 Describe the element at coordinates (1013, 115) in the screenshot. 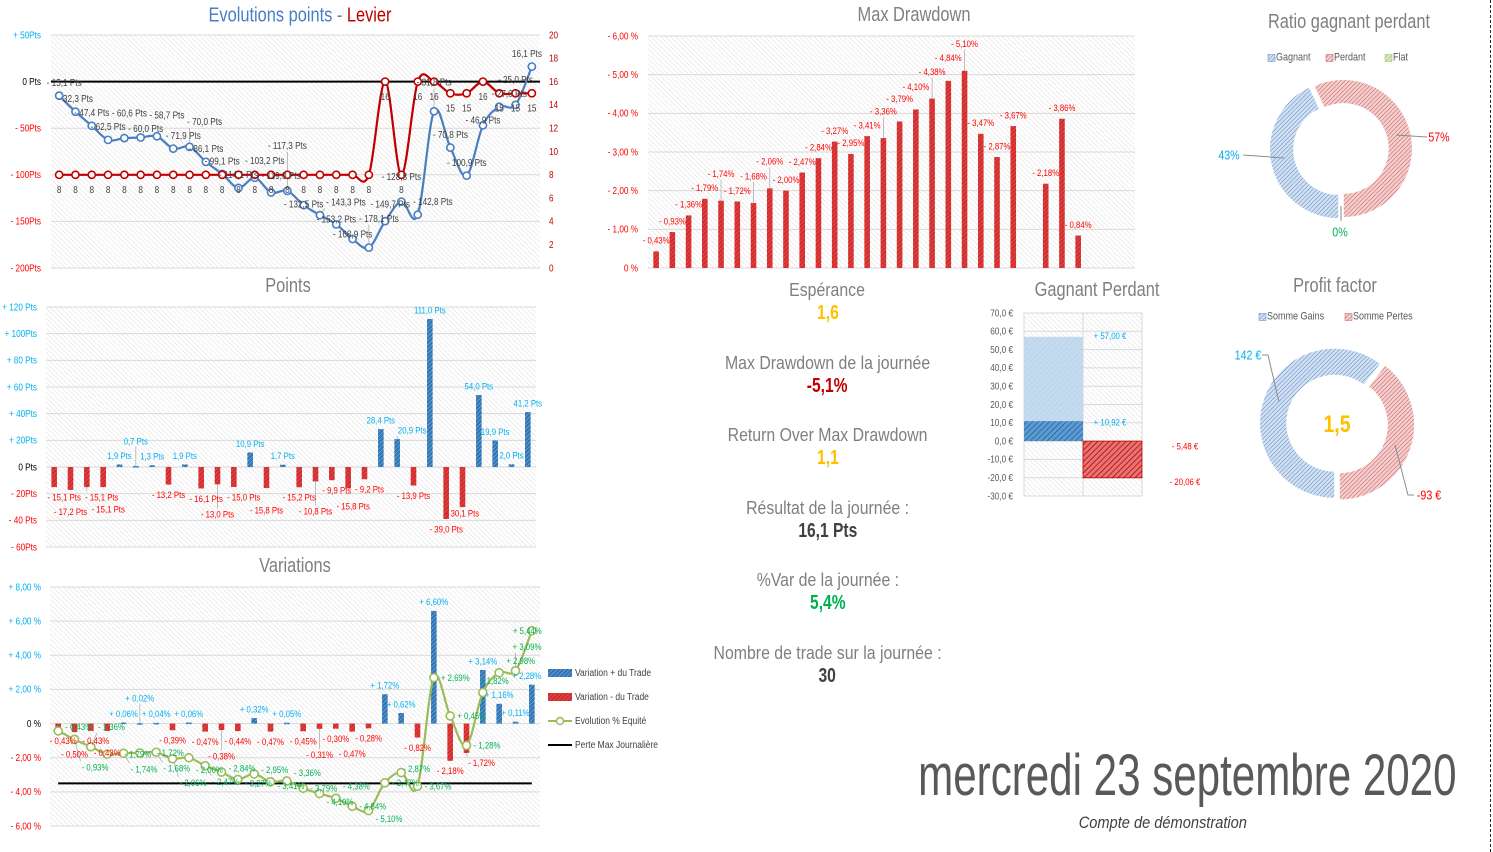

I see `drawdown-bar-label: - 3,67%` at that location.